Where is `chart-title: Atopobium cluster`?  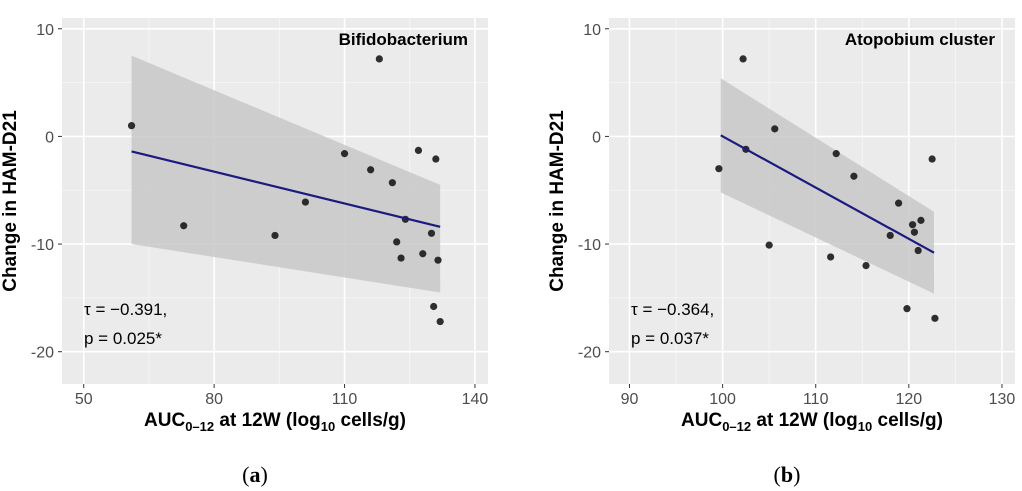 chart-title: Atopobium cluster is located at coordinates (920, 39).